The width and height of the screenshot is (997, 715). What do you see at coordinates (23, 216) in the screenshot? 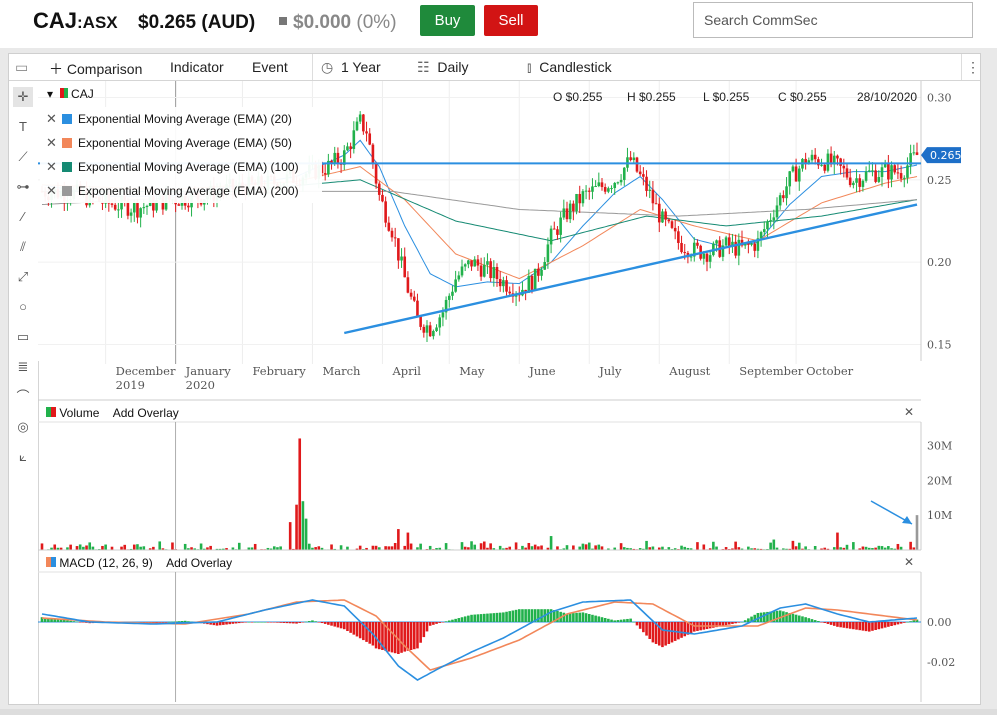
I see `ray-icon: ∕` at bounding box center [23, 216].